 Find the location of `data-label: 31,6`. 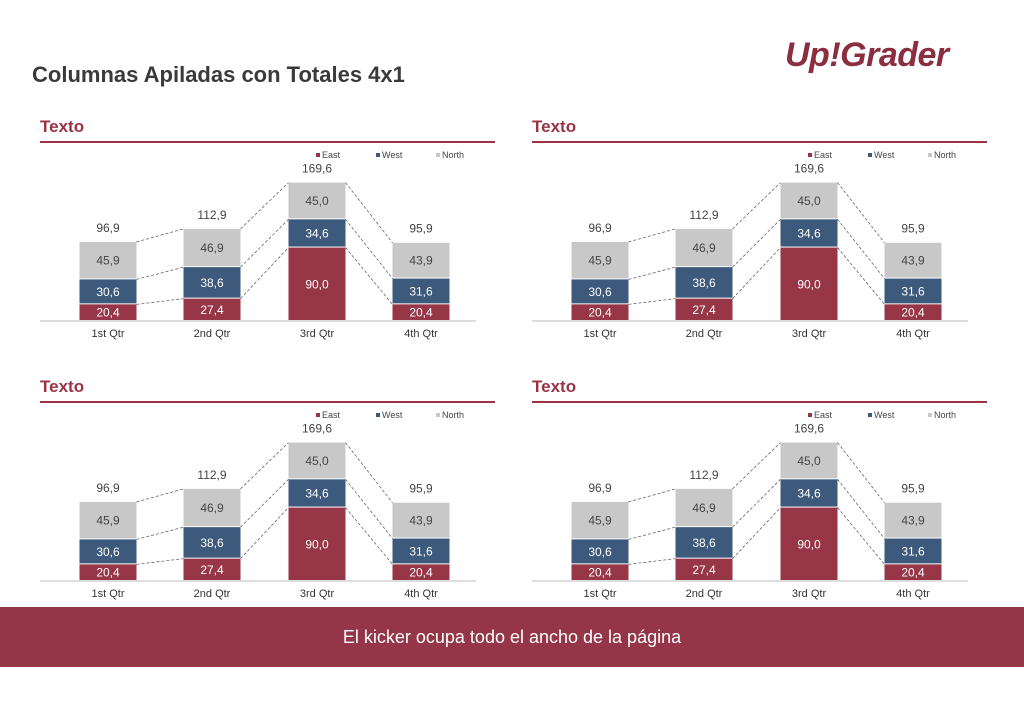

data-label: 31,6 is located at coordinates (913, 551).